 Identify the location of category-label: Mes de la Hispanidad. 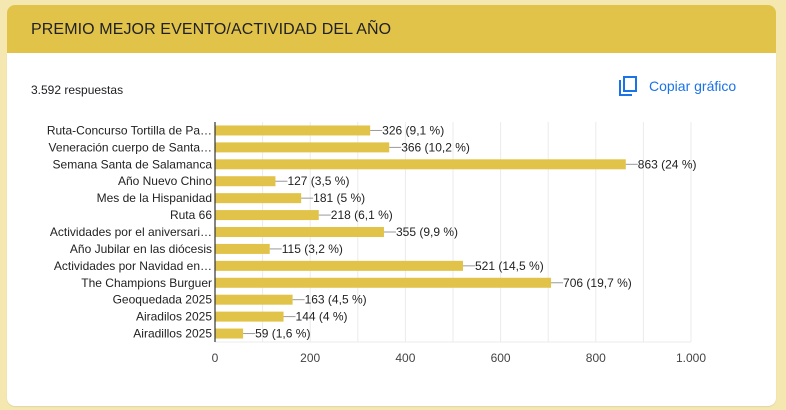
(154, 198).